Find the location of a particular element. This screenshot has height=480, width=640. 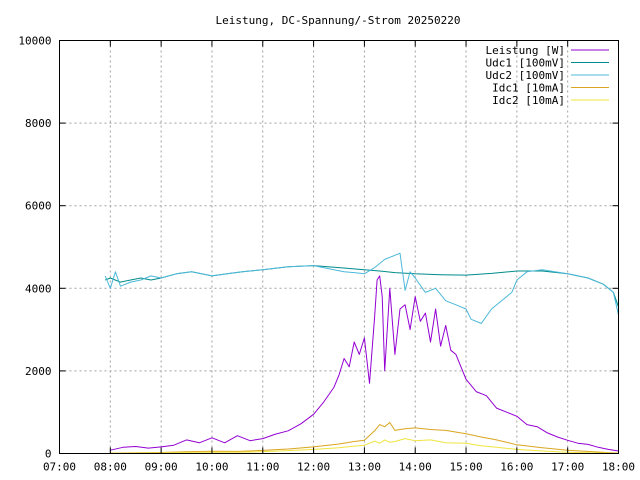

y-tick-label: 6000 is located at coordinates (38, 206).